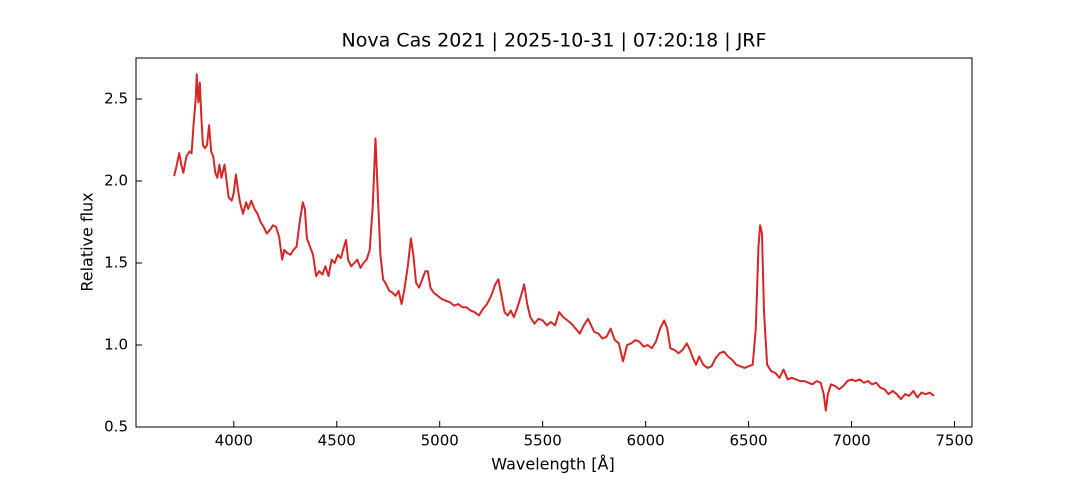 The image size is (1080, 480). Describe the element at coordinates (748, 441) in the screenshot. I see `x-tick-label: 6500` at that location.